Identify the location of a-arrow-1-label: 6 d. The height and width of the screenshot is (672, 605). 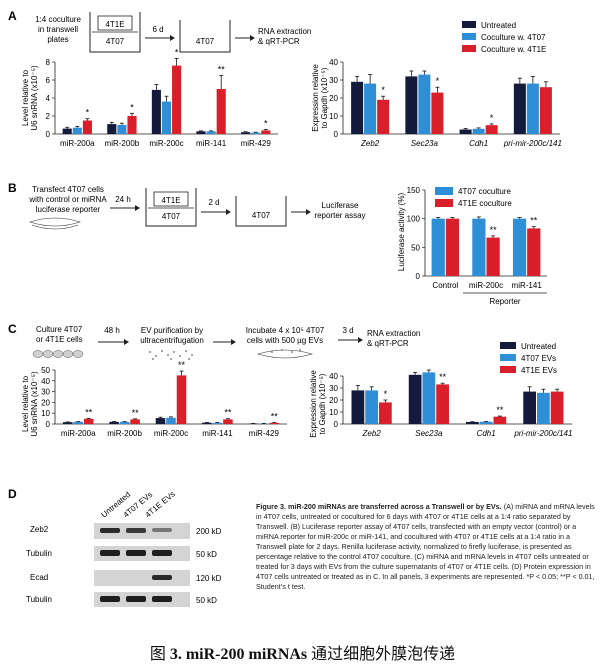
(157, 29).